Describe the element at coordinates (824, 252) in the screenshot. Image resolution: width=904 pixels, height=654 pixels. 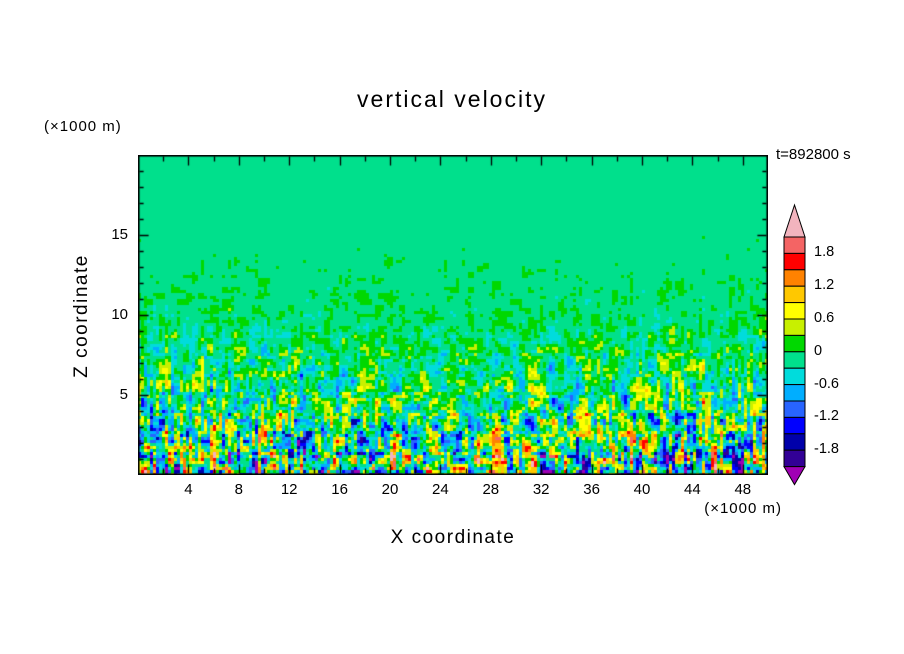
I see `colorbar-tick-label: 1.8` at that location.